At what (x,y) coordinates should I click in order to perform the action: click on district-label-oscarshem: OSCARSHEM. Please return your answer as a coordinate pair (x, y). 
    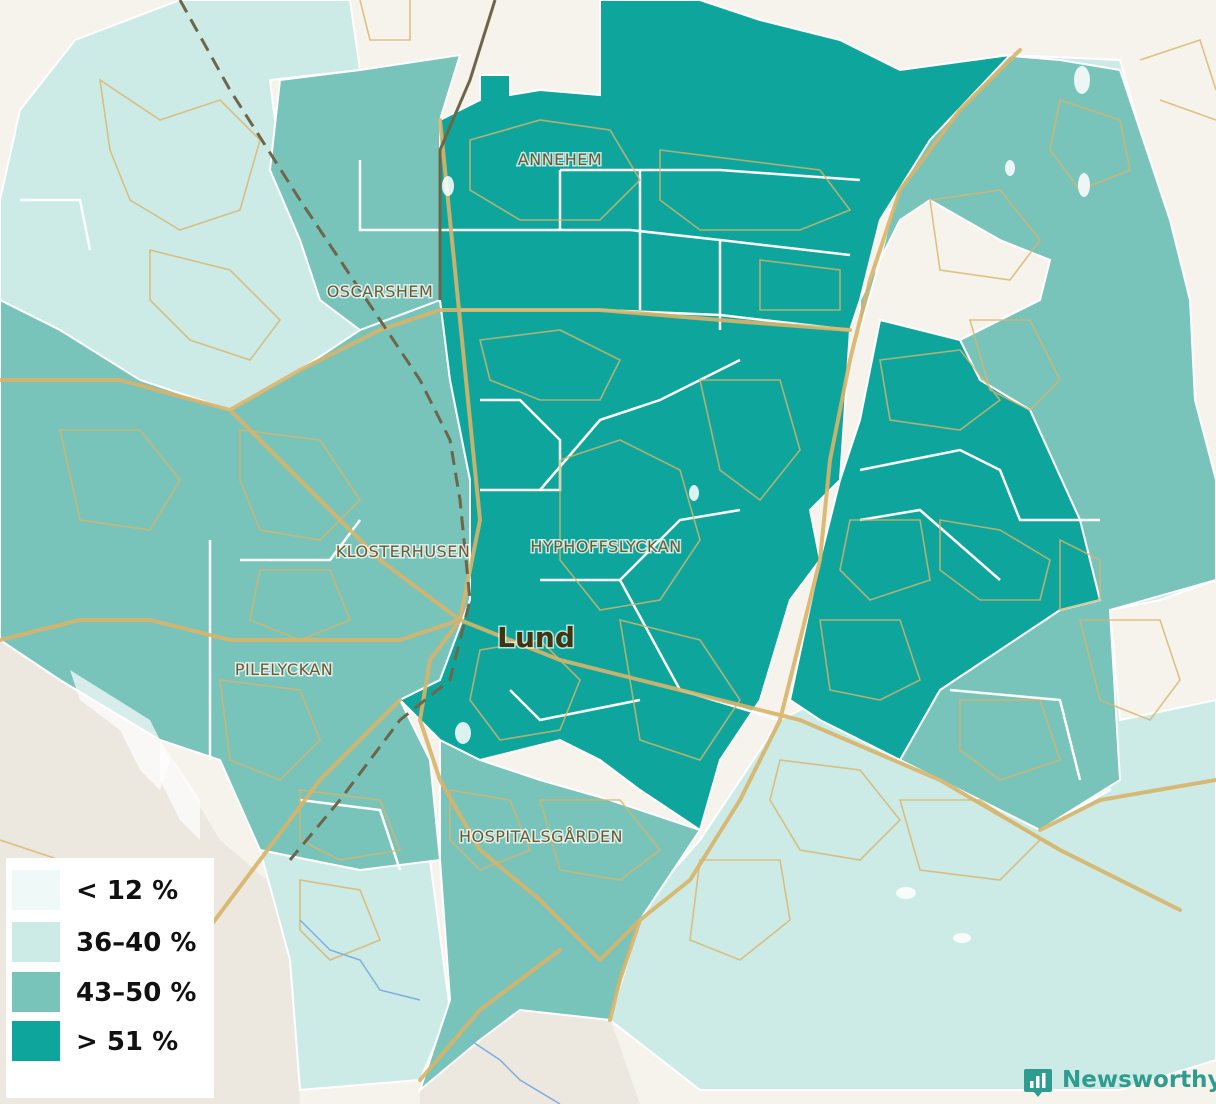
    Looking at the image, I should click on (380, 291).